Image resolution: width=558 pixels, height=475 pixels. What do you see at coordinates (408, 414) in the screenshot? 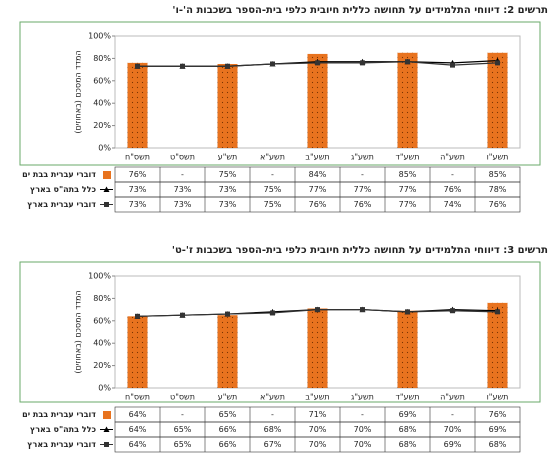
I see `table-cell: 69%` at bounding box center [408, 414].